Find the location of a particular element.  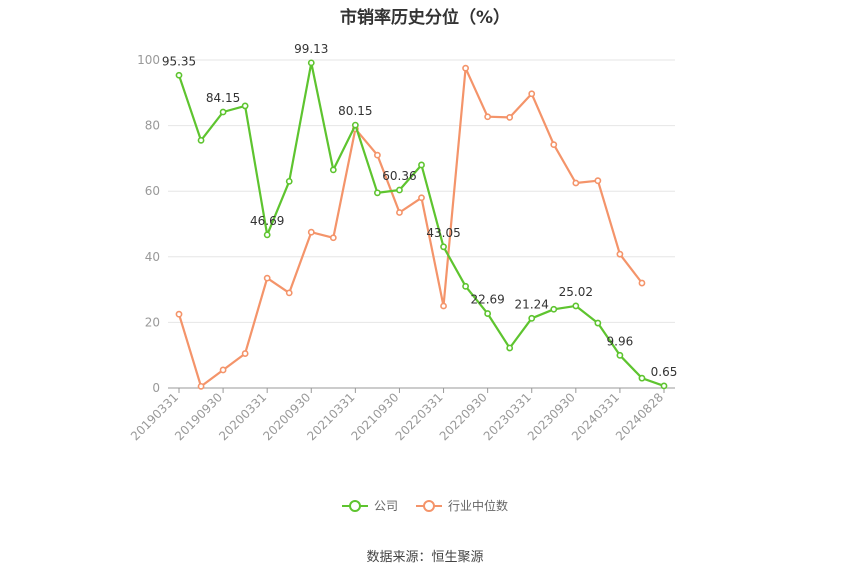

data-label: 9.96 is located at coordinates (620, 341).